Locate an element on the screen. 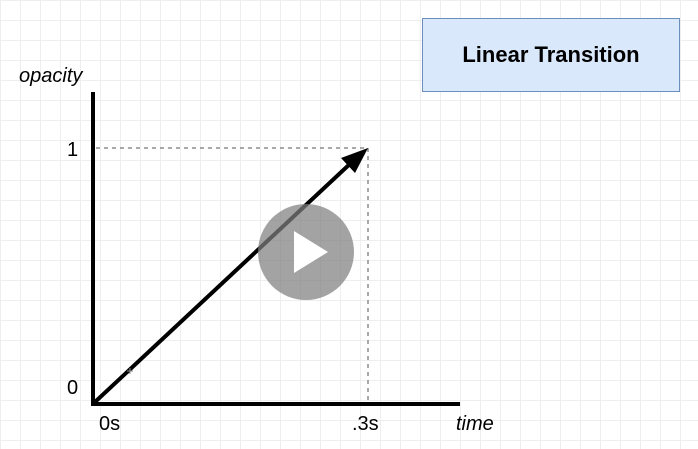 This screenshot has height=449, width=698. title-box: Linear Transition is located at coordinates (551, 55).